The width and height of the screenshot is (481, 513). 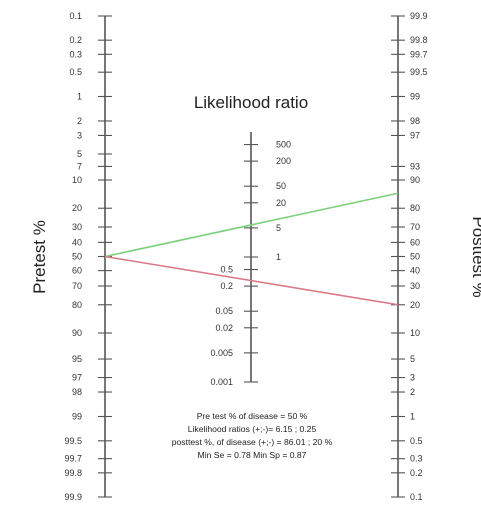 I want to click on likelihood-tick-label: 50, so click(x=281, y=186).